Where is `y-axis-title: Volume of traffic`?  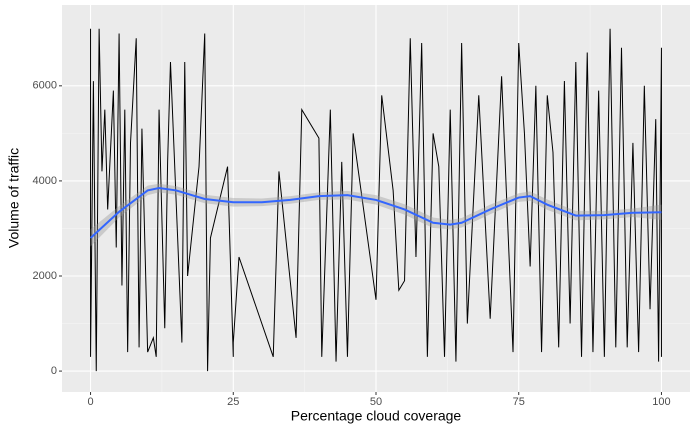 y-axis-title: Volume of traffic is located at coordinates (14, 198).